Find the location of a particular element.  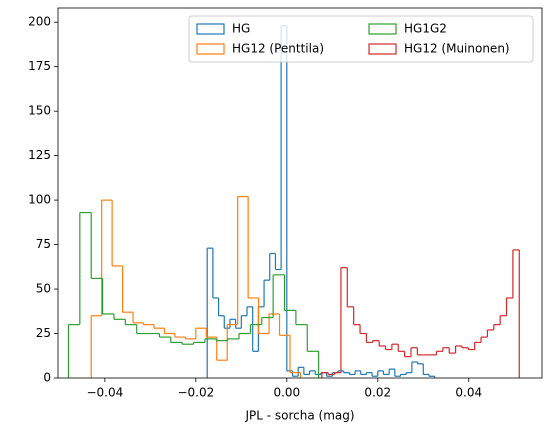

legend-label: HG12 (Muinonen) is located at coordinates (457, 49).